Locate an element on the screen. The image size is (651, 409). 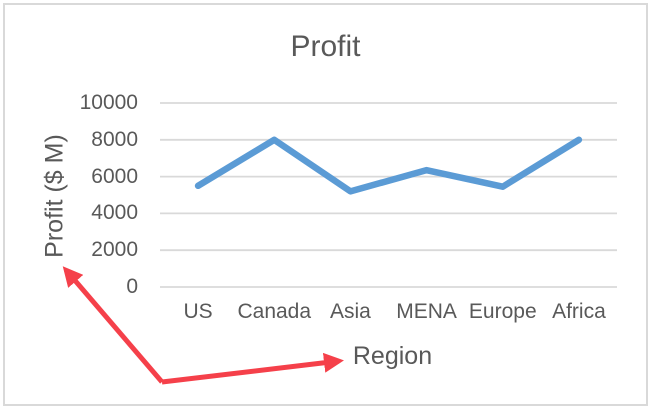
y-tick-label: 4000 is located at coordinates (114, 212).